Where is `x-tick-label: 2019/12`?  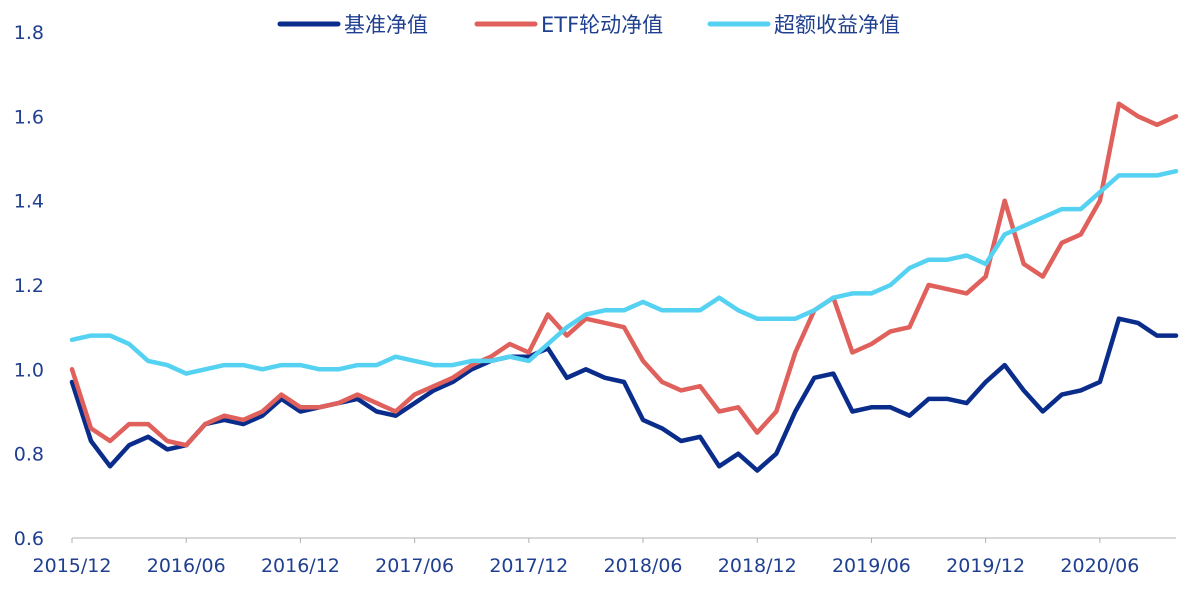
x-tick-label: 2019/12 is located at coordinates (985, 566).